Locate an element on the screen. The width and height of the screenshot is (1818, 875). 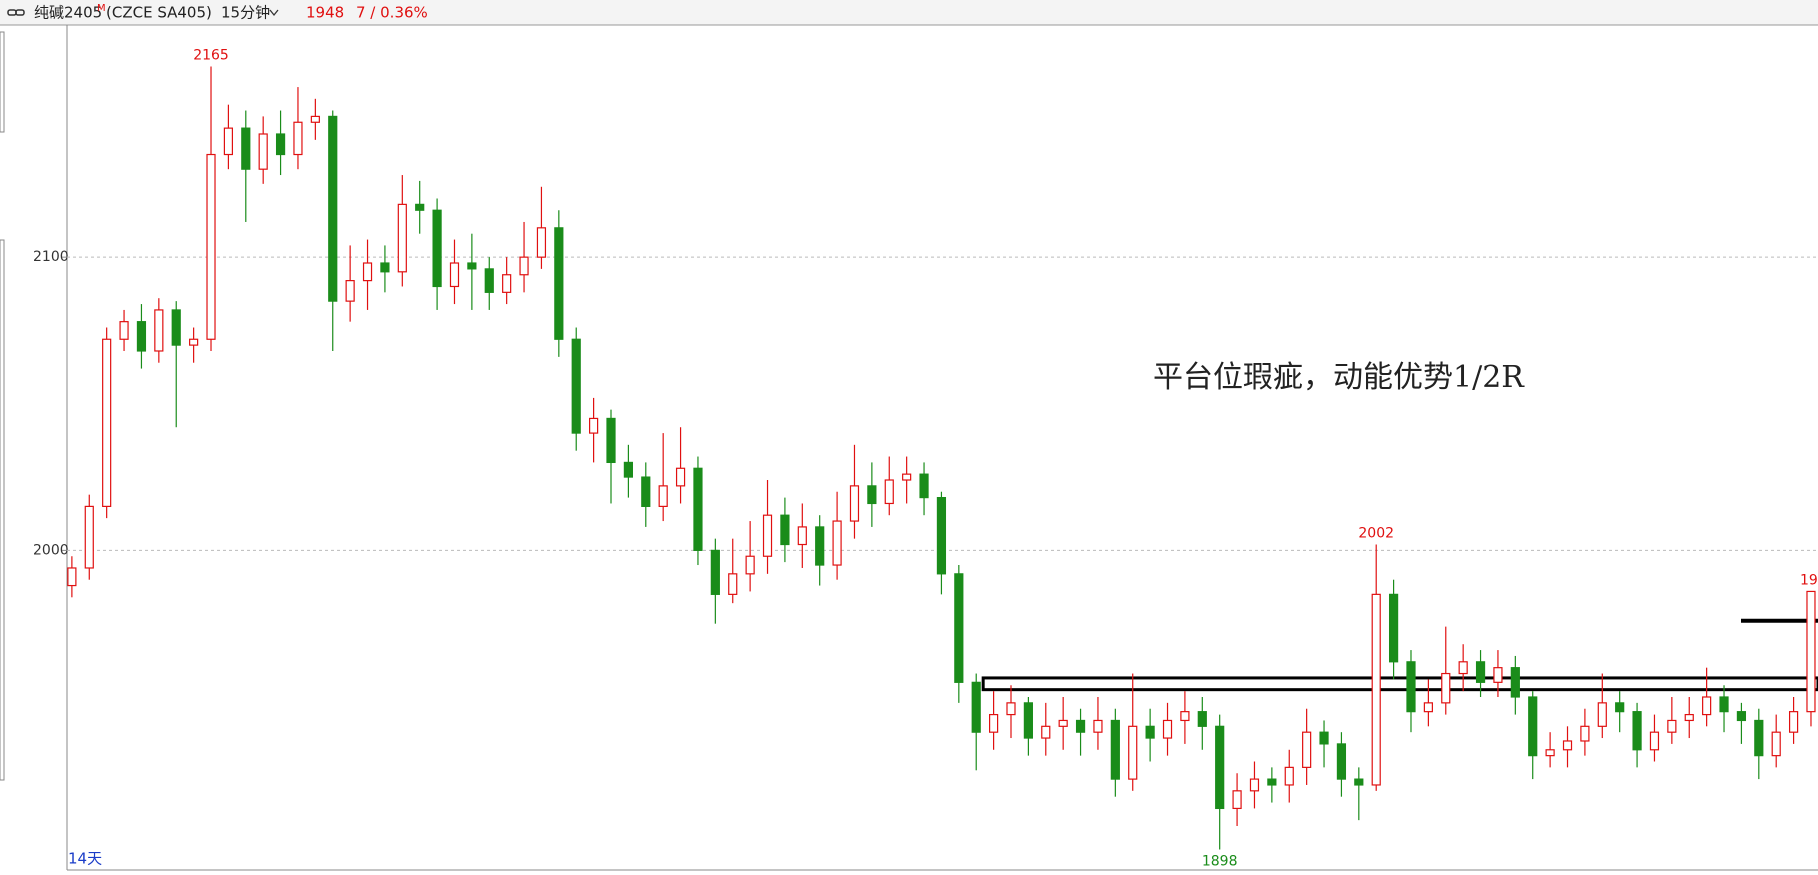
y-tick-label: 2000 is located at coordinates (51, 550).